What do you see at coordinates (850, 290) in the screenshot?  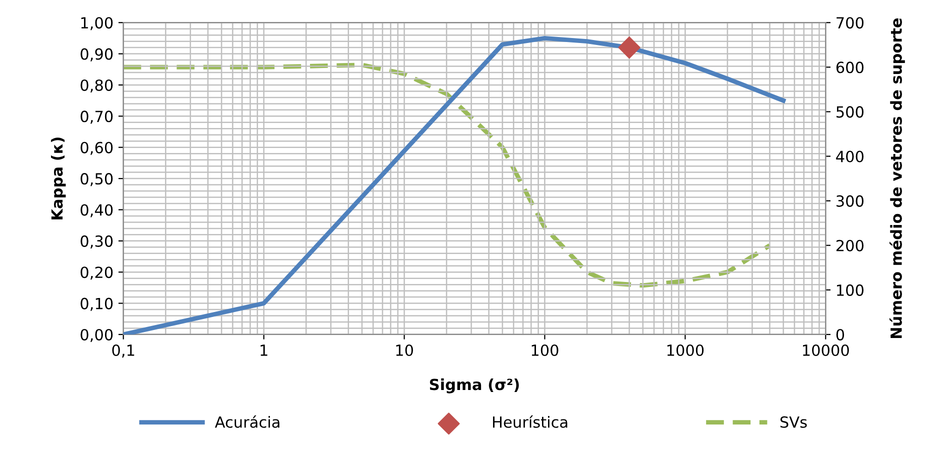 I see `y2-tick-label: 100` at bounding box center [850, 290].